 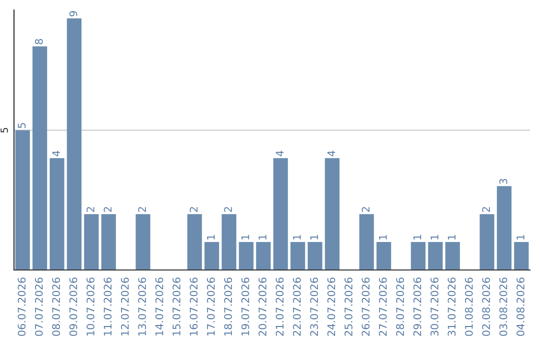 What do you see at coordinates (262, 307) in the screenshot?
I see `x-tick-label: 20.07.2026` at bounding box center [262, 307].